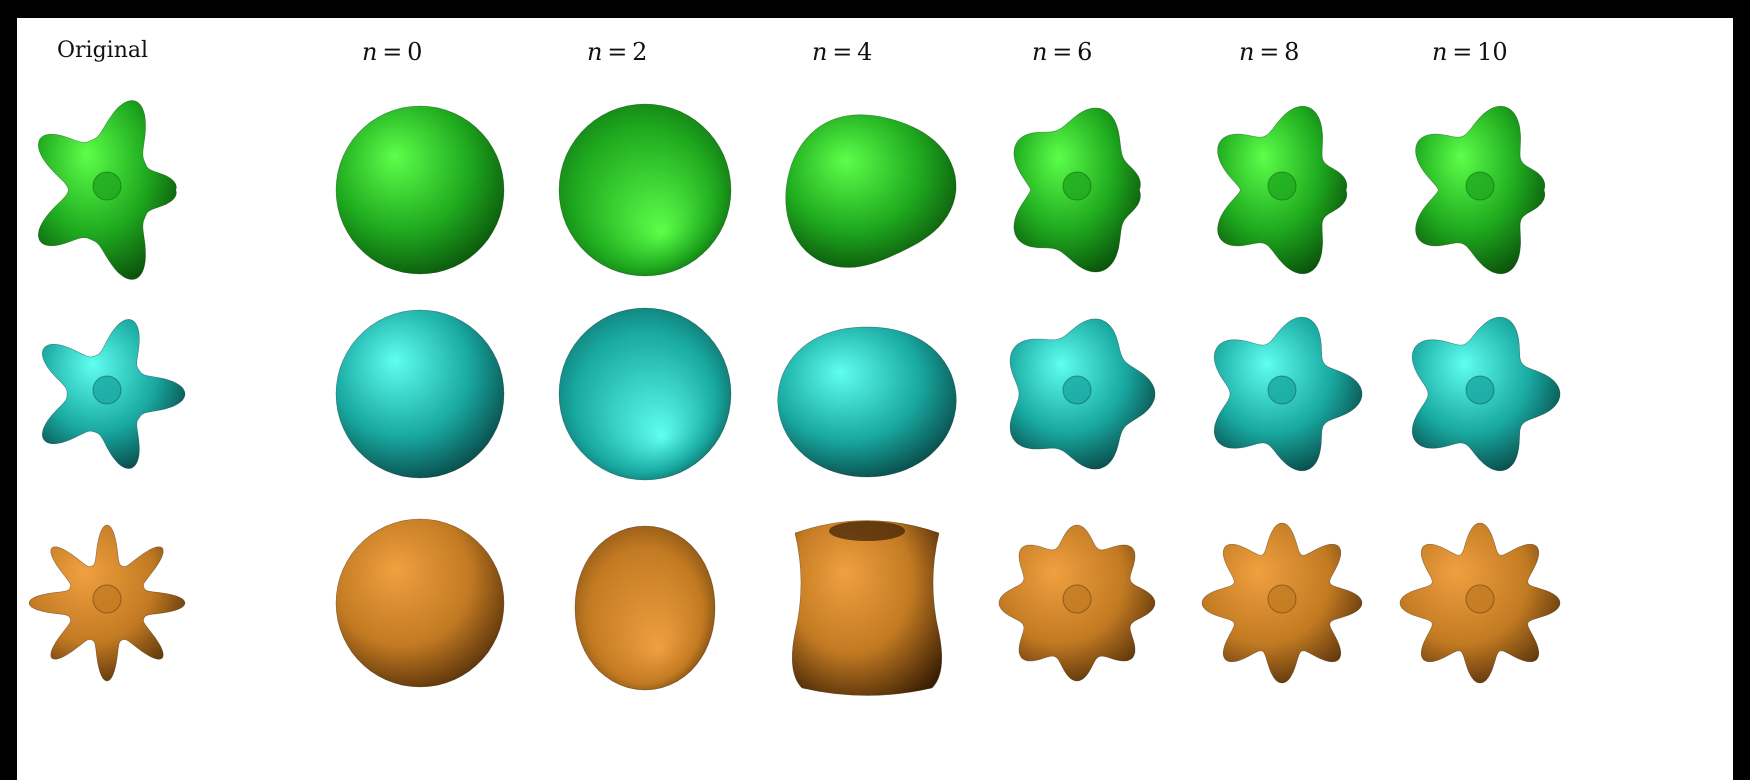 This screenshot has width=1750, height=780. Describe the element at coordinates (107, 603) in the screenshot. I see `orange-flower-shape-original` at that location.